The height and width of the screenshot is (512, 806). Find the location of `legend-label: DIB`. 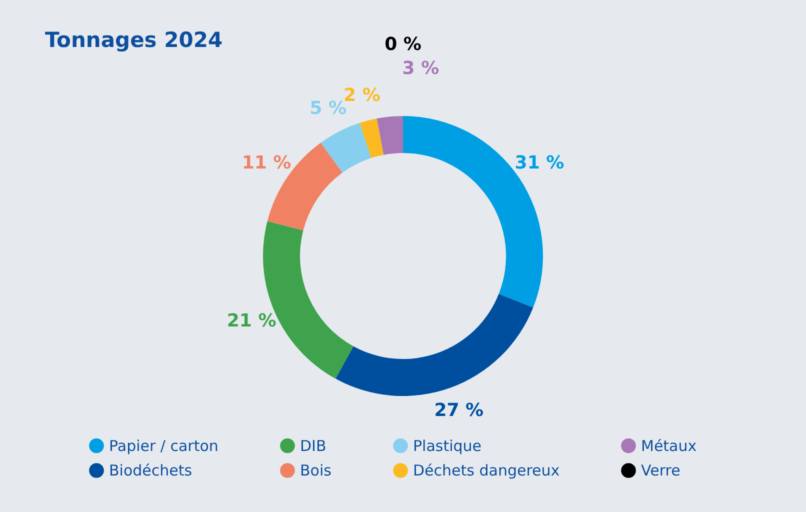

legend-label: DIB is located at coordinates (313, 445).